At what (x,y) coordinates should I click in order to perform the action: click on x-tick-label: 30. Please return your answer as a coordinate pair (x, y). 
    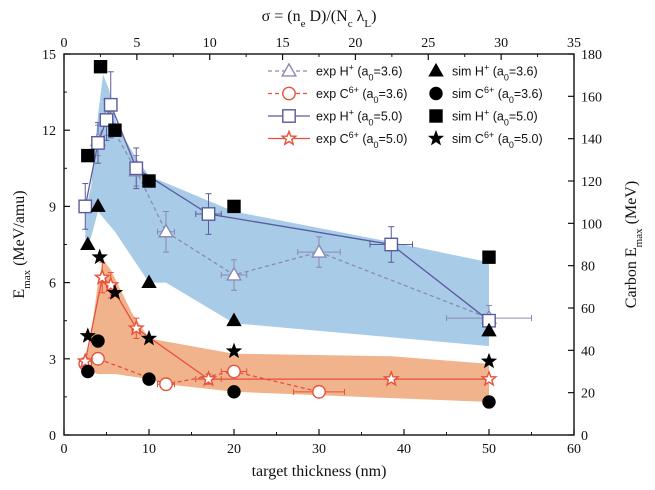
    Looking at the image, I should click on (319, 449).